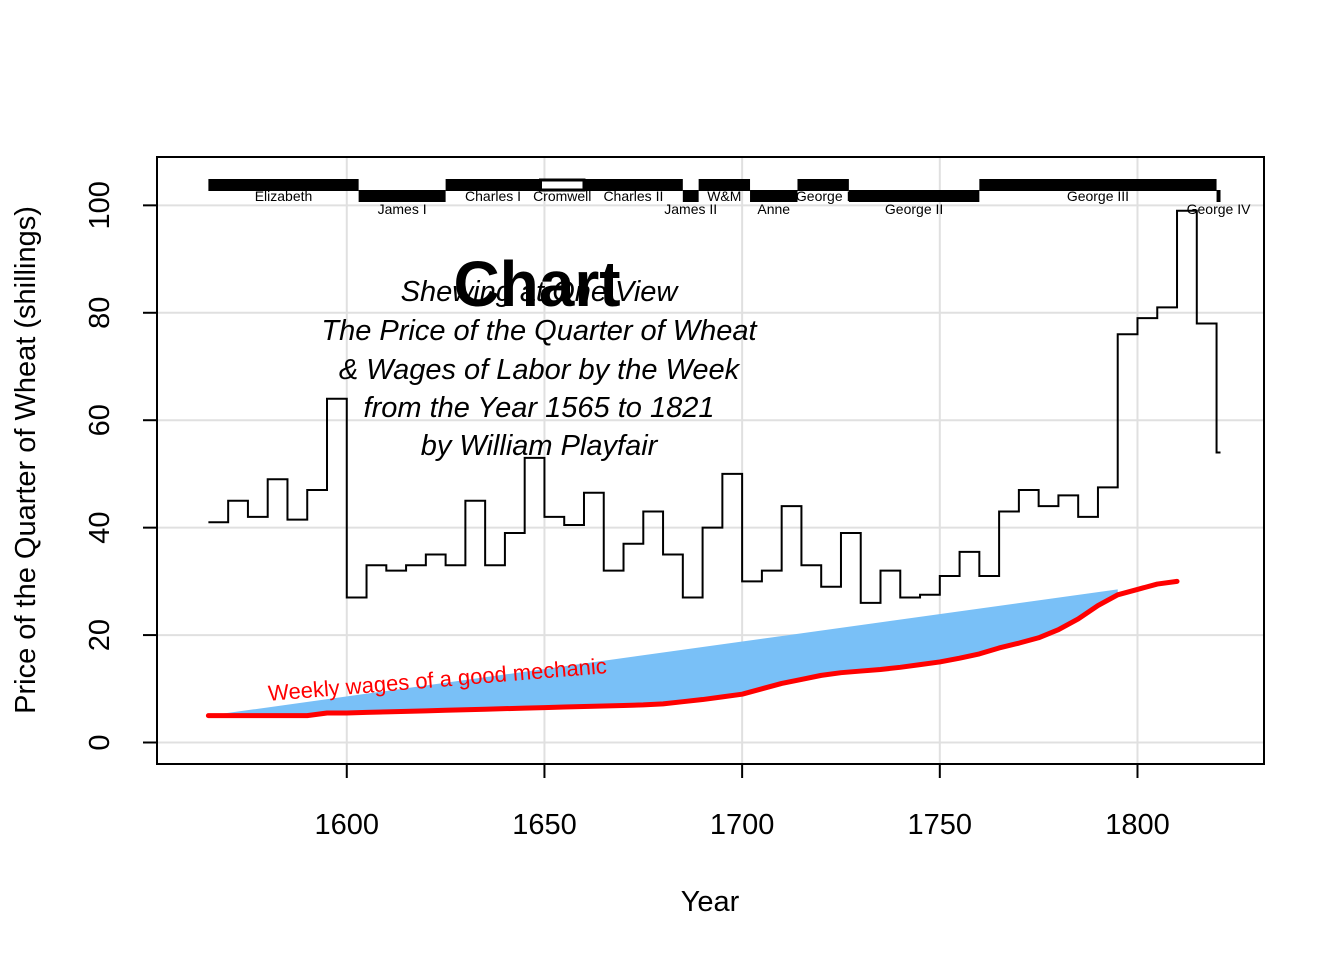 This screenshot has width=1344, height=960. Describe the element at coordinates (100, 205) in the screenshot. I see `y-tick-label: 100` at that location.